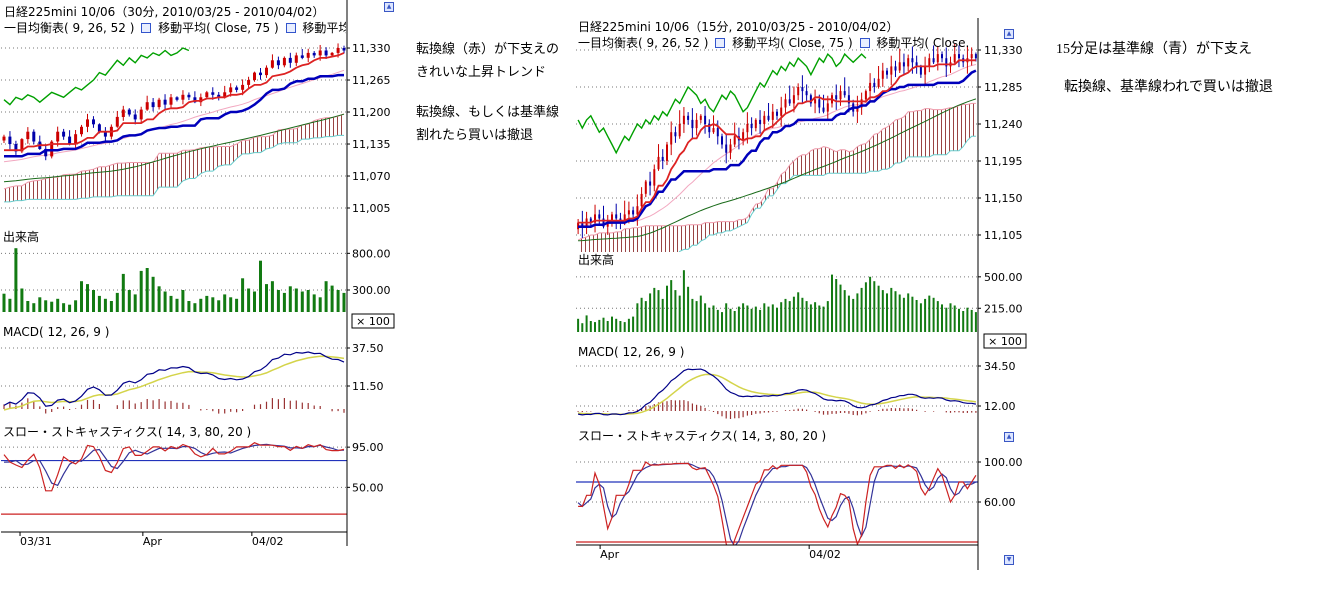 The height and width of the screenshot is (607, 1333). What do you see at coordinates (1000, 502) in the screenshot?
I see `stoch-axis-label: 60.00` at bounding box center [1000, 502].